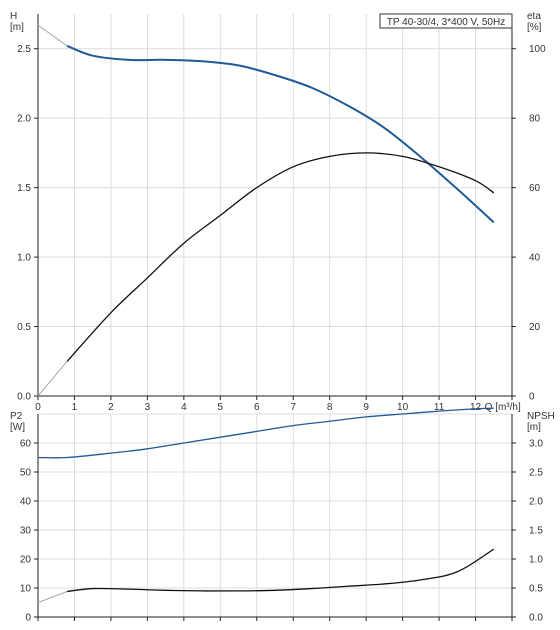 The width and height of the screenshot is (560, 630). I want to click on left-tick-label: 2.5, so click(24, 49).